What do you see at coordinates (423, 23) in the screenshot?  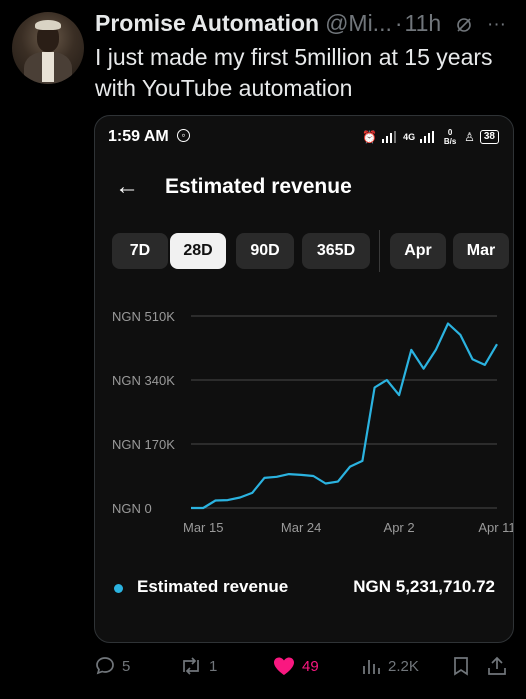 I see `tweet-time: 11h` at bounding box center [423, 23].